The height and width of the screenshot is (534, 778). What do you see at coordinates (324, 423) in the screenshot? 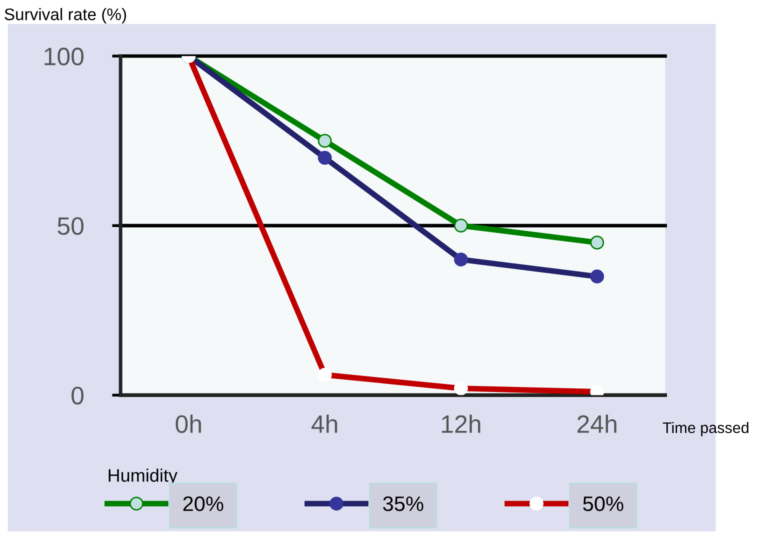
I see `x-tick-label: 4h` at bounding box center [324, 423].